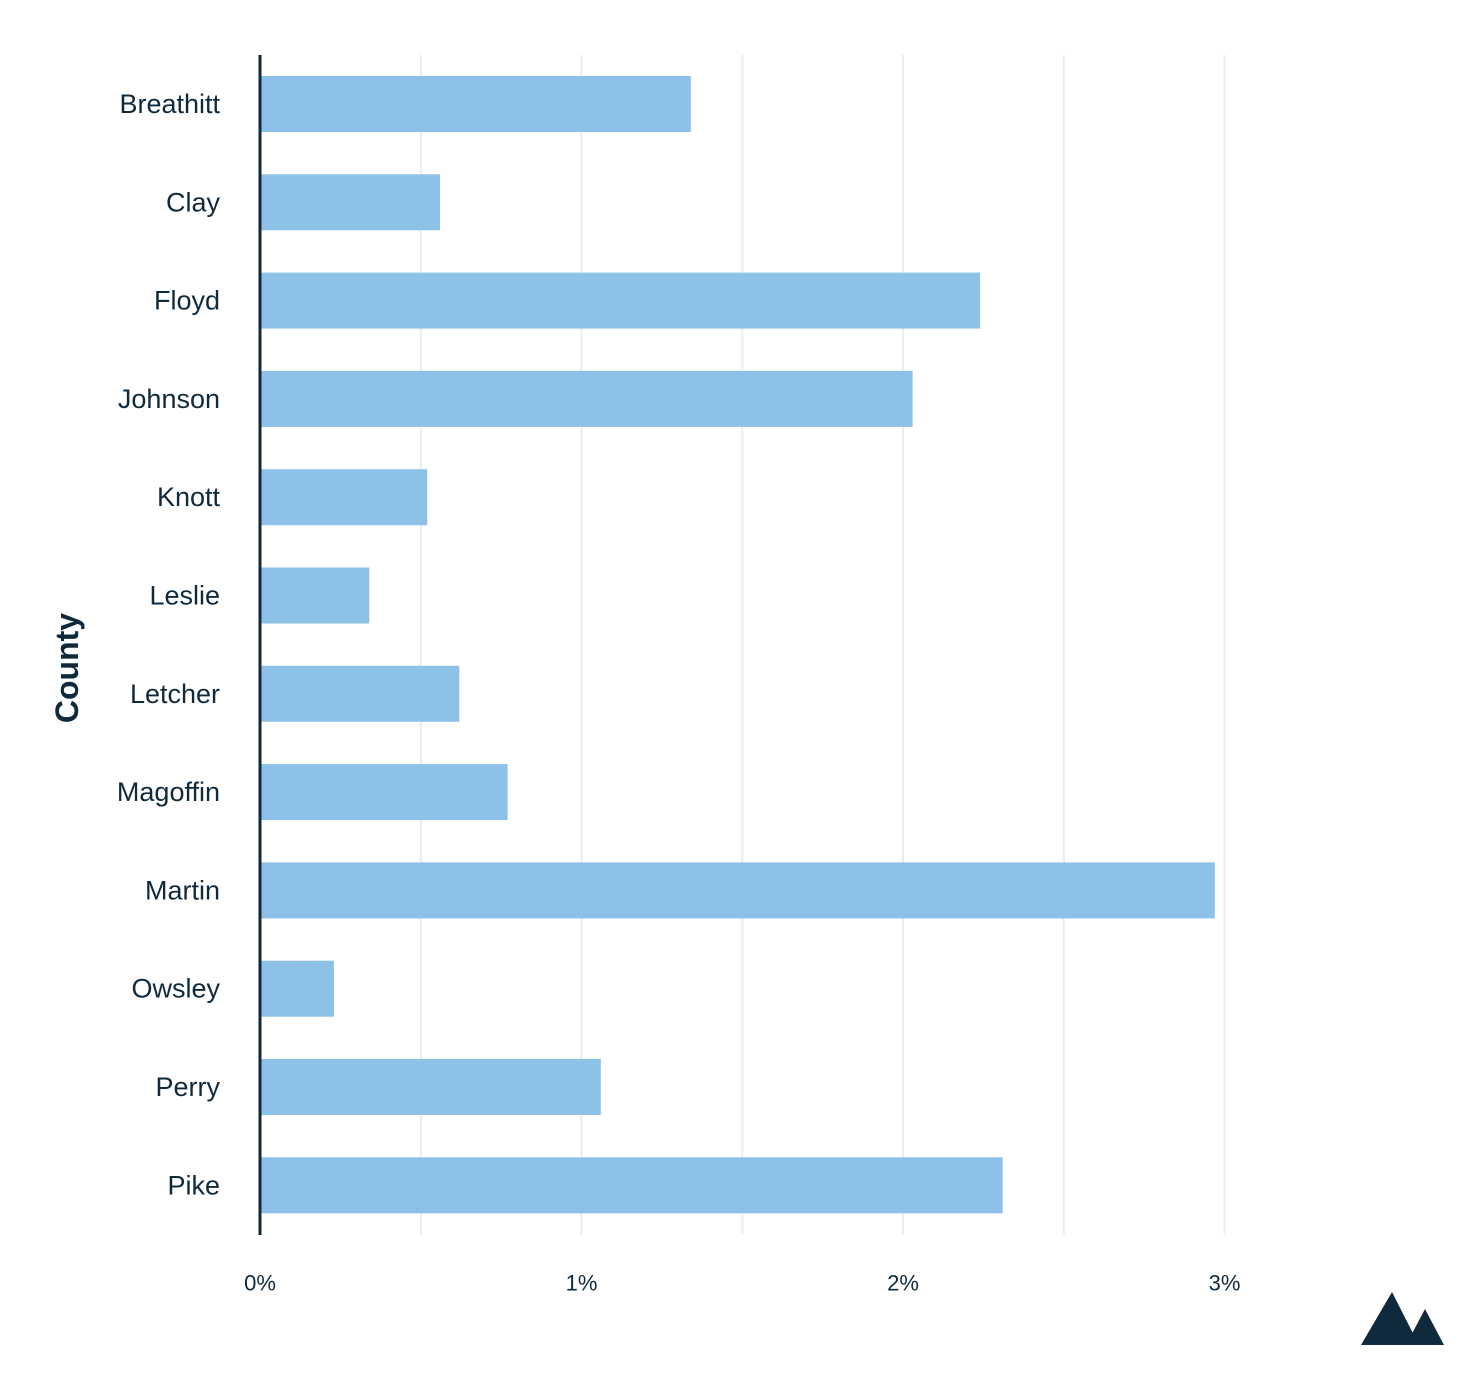  What do you see at coordinates (742, 1283) in the screenshot?
I see `x-tick-labels: 0% 1% 2% 3%` at bounding box center [742, 1283].